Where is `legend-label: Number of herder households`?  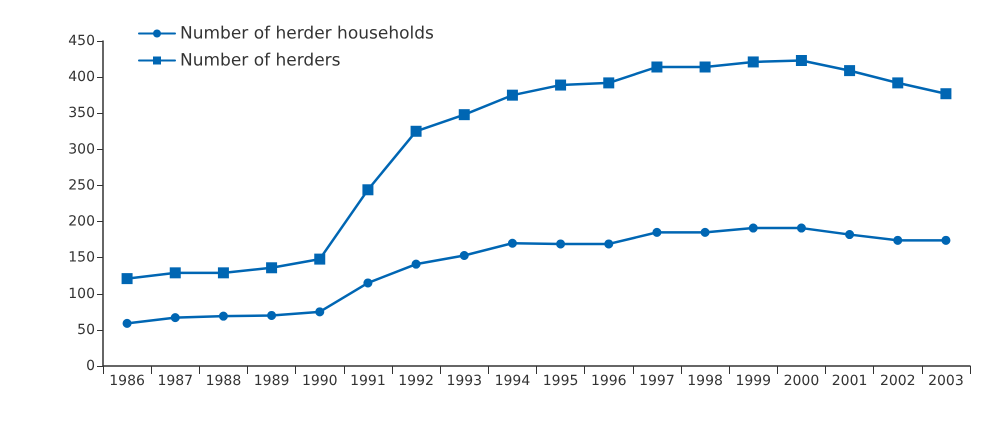 legend-label: Number of herder households is located at coordinates (307, 34).